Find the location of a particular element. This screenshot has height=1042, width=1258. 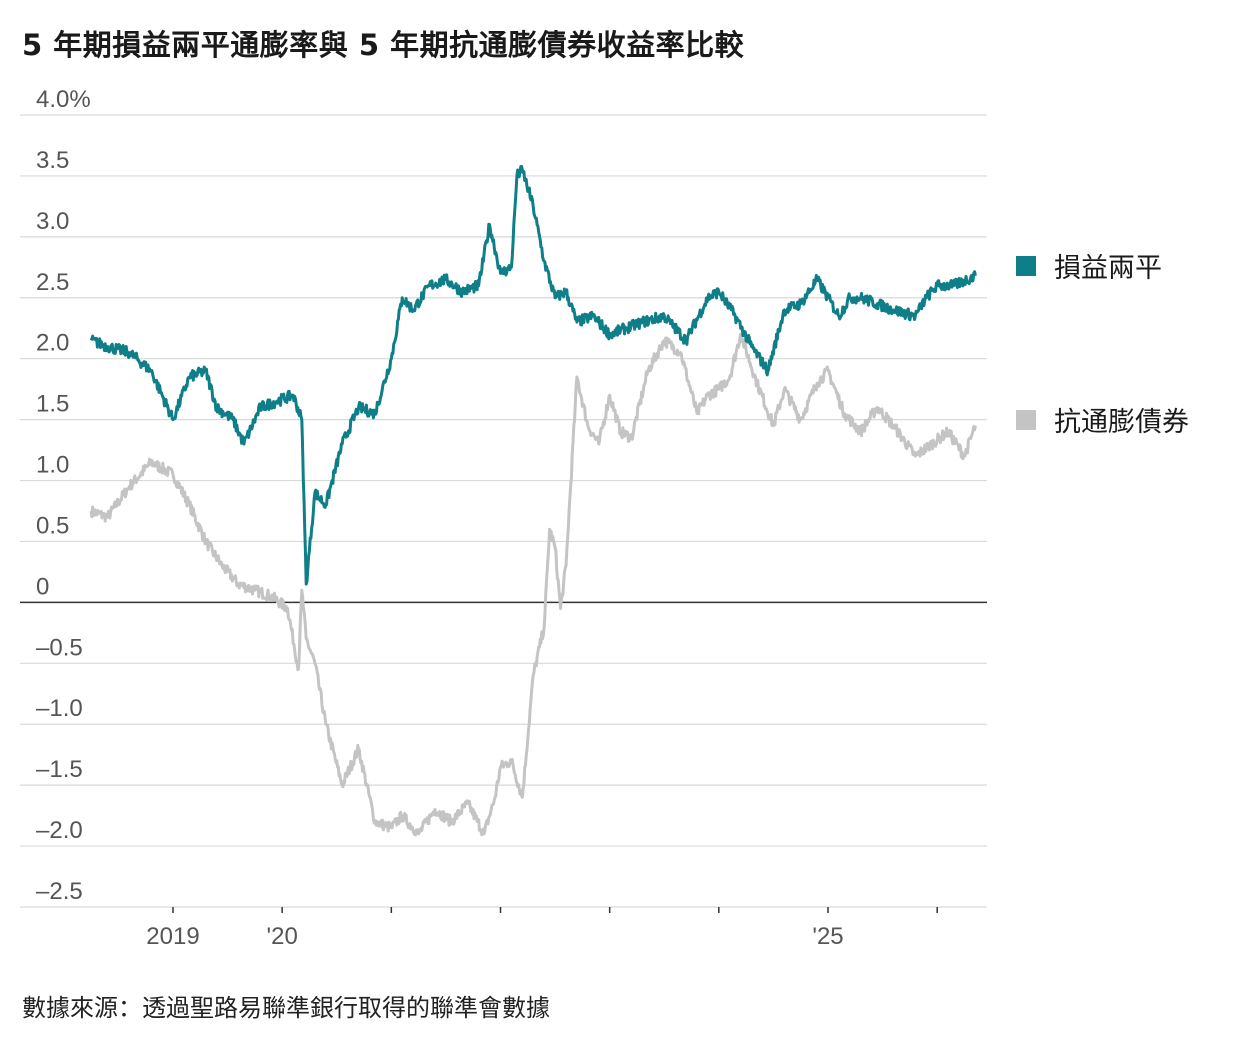

y-tick-label: 2.5 is located at coordinates (52, 282).